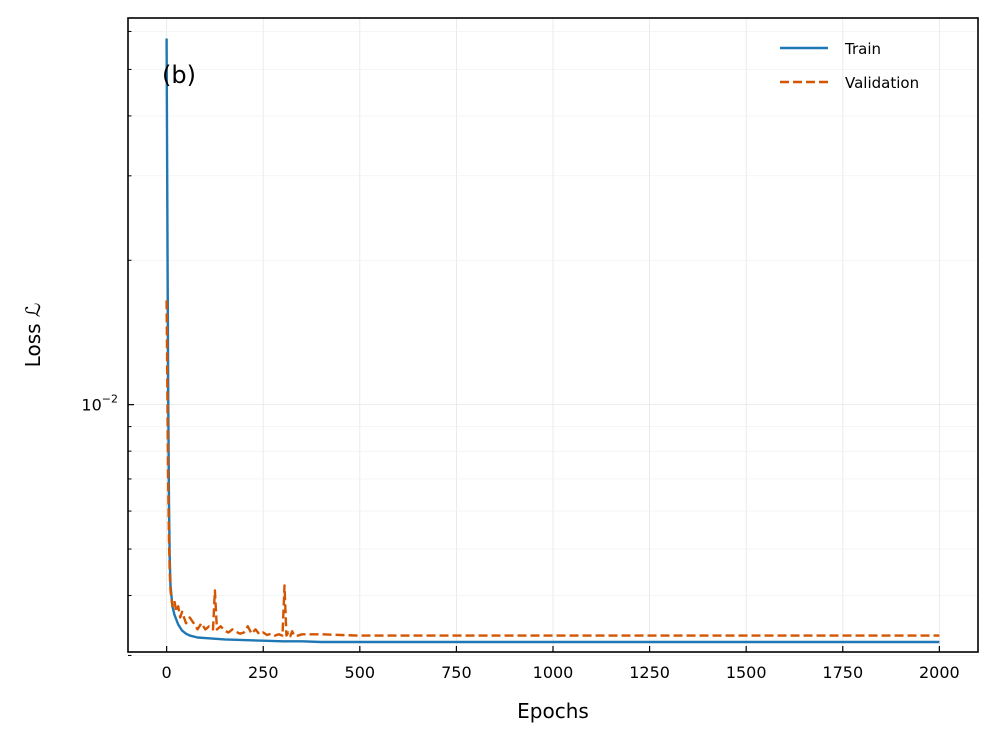  I want to click on x-tick-label: 500, so click(360, 672).